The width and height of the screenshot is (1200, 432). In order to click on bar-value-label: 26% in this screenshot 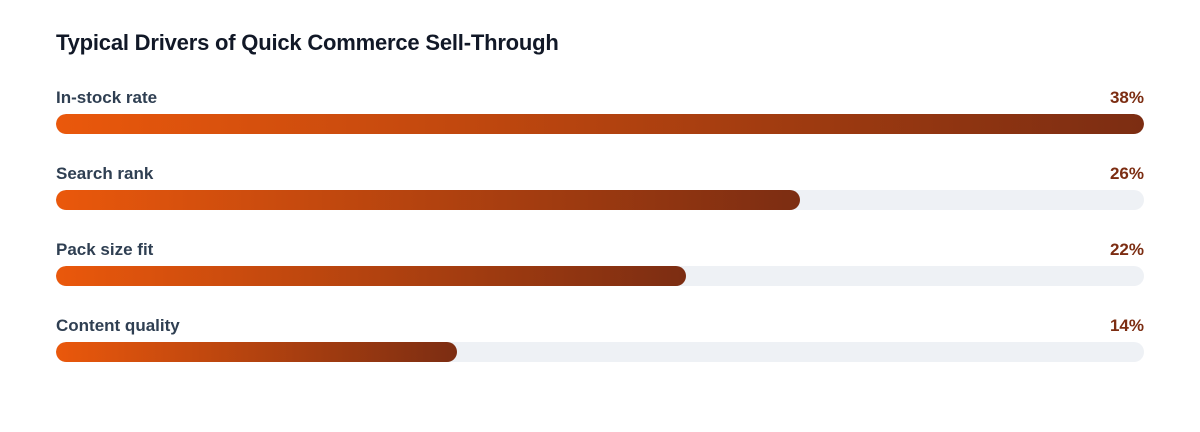, I will do `click(1126, 173)`.